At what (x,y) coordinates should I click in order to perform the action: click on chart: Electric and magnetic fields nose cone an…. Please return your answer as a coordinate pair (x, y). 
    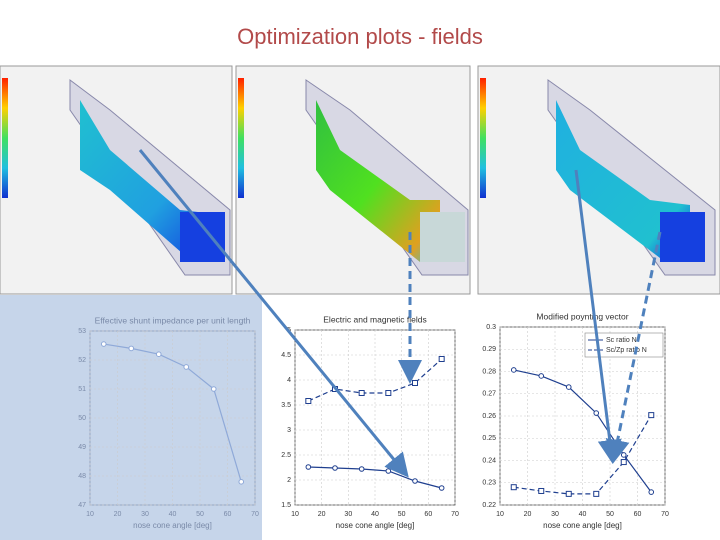
    Looking at the image, I should click on (370, 422).